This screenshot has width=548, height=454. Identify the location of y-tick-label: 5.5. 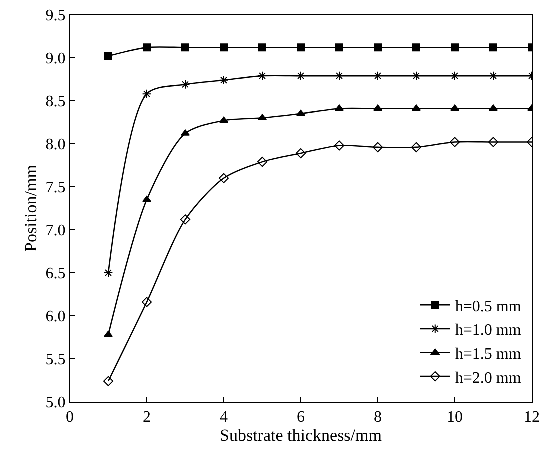
(56, 360).